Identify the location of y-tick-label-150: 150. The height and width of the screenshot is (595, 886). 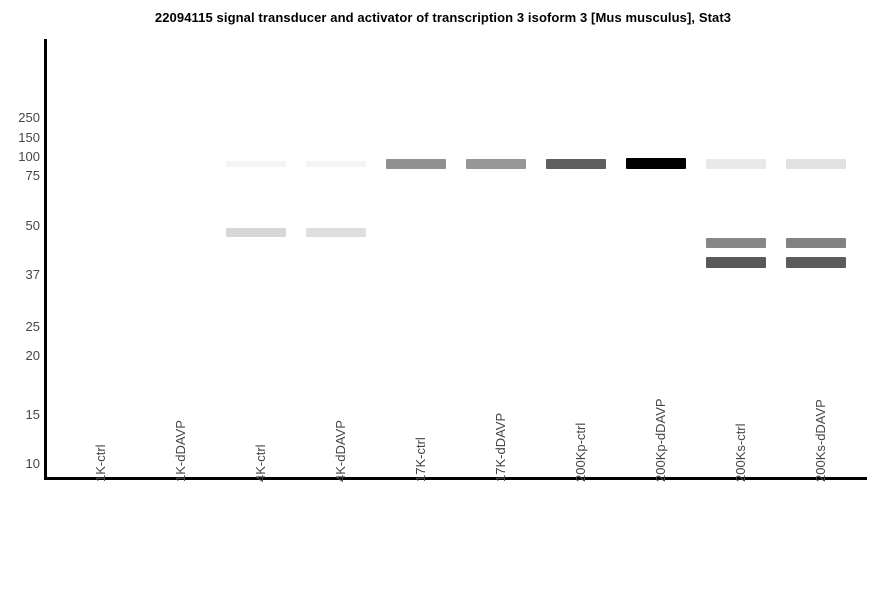
(29, 137).